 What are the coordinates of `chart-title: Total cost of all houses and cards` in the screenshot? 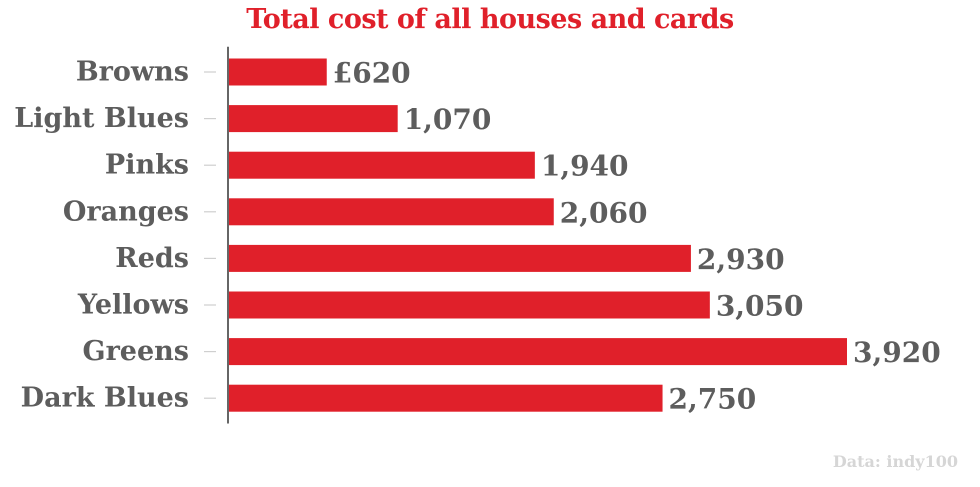 It's located at (490, 19).